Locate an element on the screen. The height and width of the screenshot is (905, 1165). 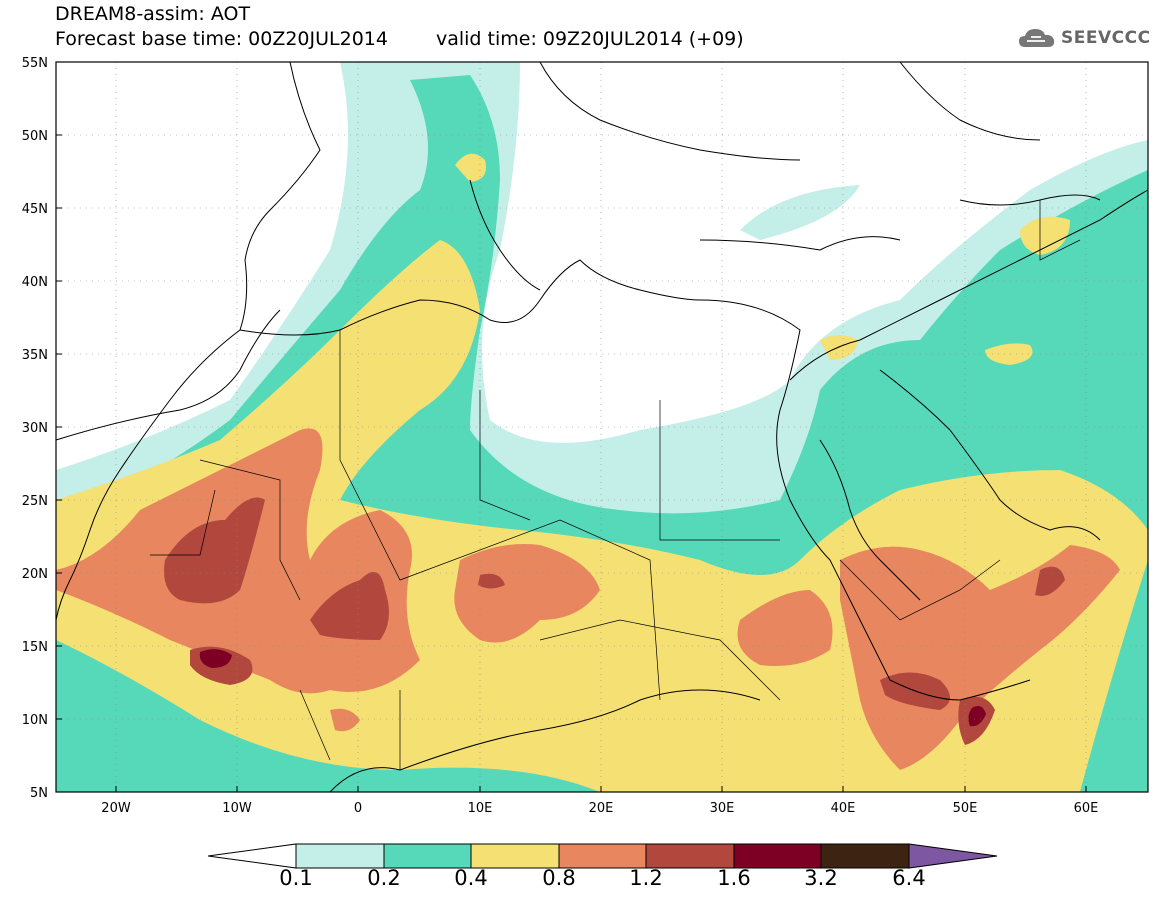
lon-labels: 20W 10W 0 10E 20E 30E 40E 50E 60E is located at coordinates (599, 808).